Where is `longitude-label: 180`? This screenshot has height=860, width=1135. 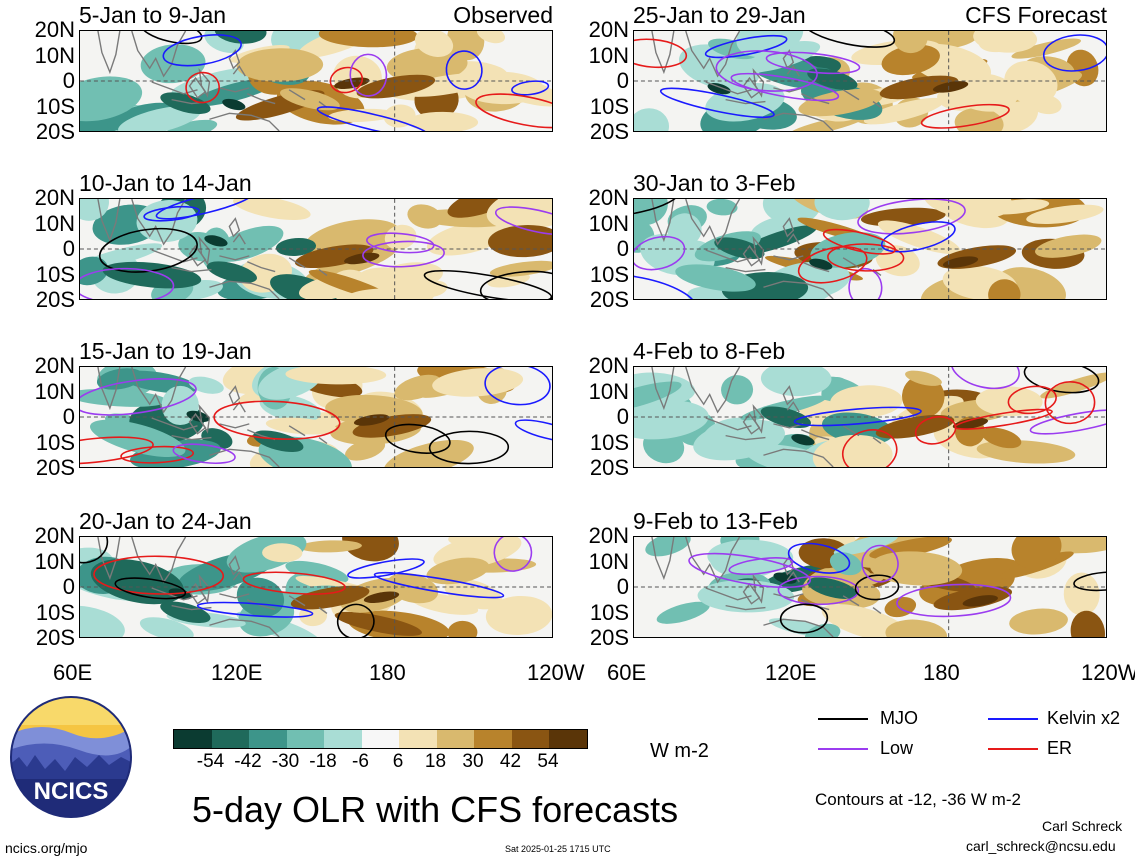
longitude-label: 180 is located at coordinates (941, 672).